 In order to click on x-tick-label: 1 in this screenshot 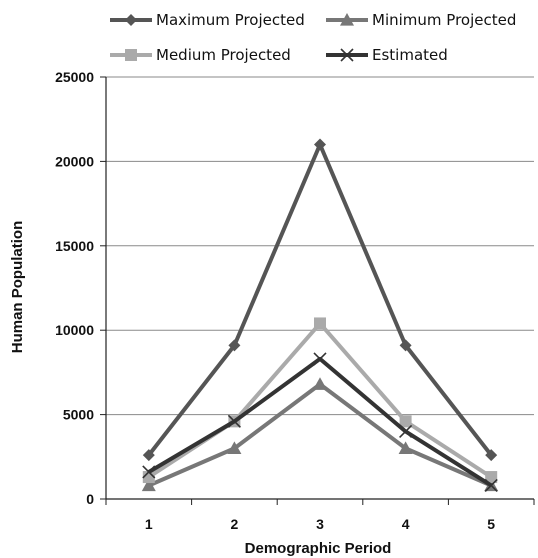, I will do `click(149, 524)`.